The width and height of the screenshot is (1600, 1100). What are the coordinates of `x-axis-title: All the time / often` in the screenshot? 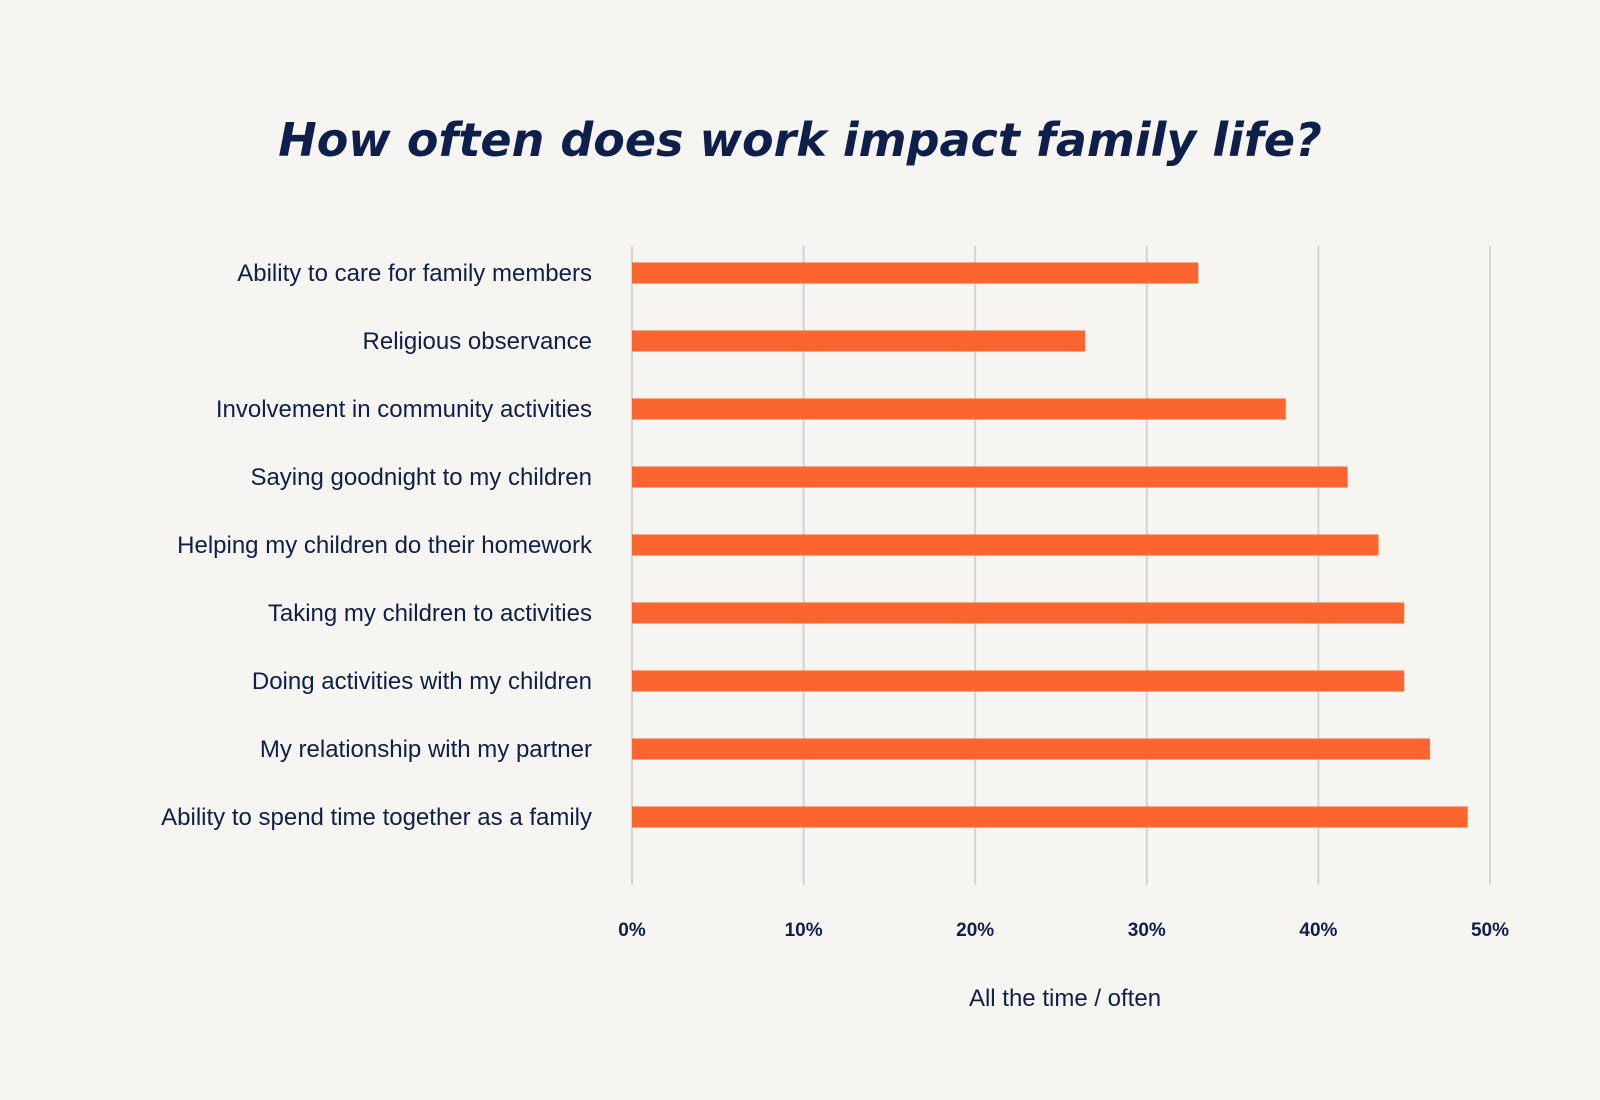 It's located at (1065, 998).